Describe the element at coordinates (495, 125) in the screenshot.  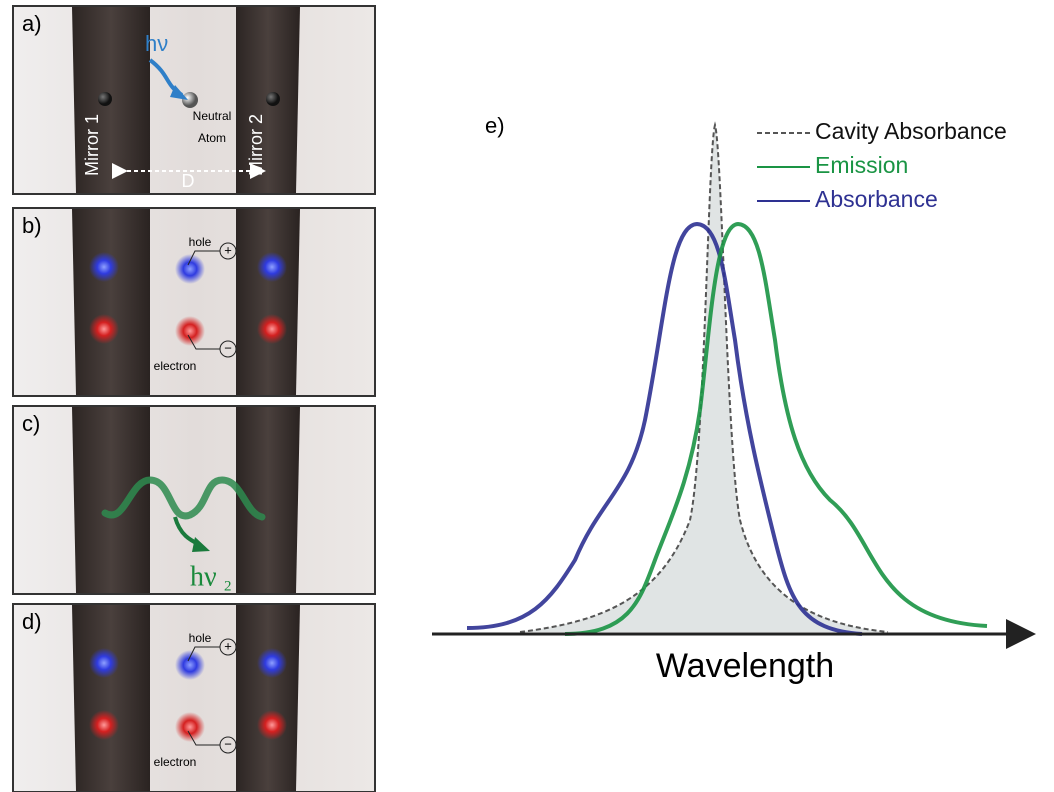
I see `panel-label: e)` at that location.